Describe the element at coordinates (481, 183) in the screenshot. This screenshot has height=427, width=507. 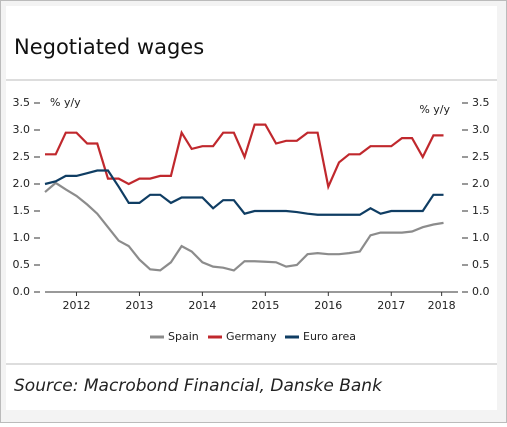
I see `y2-tick-label: 2.0` at that location.